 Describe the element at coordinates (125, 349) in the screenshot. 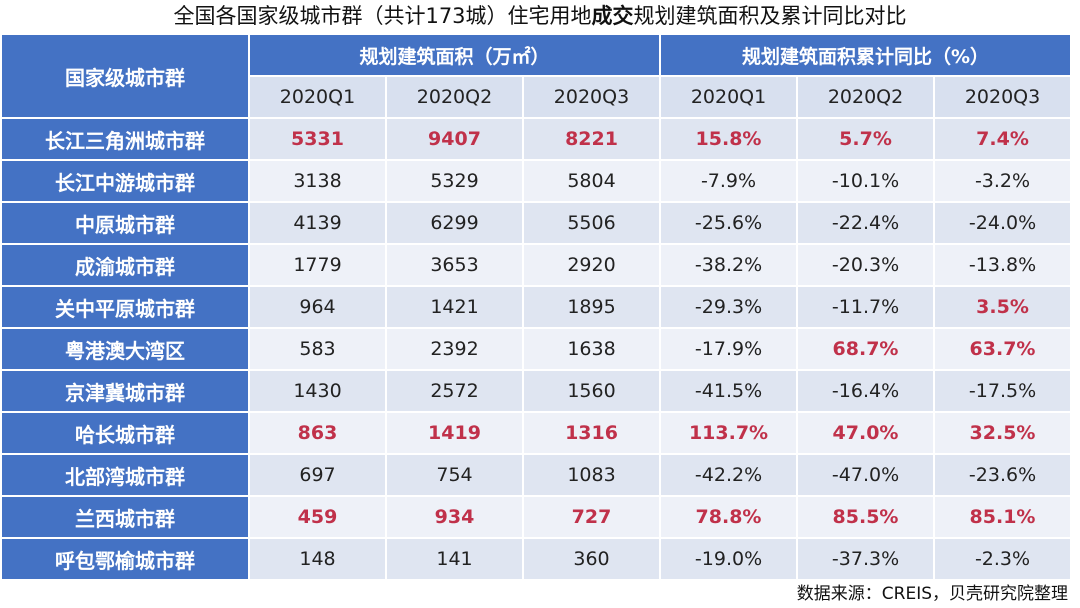

I see `row-label: 粤港澳大湾区` at that location.